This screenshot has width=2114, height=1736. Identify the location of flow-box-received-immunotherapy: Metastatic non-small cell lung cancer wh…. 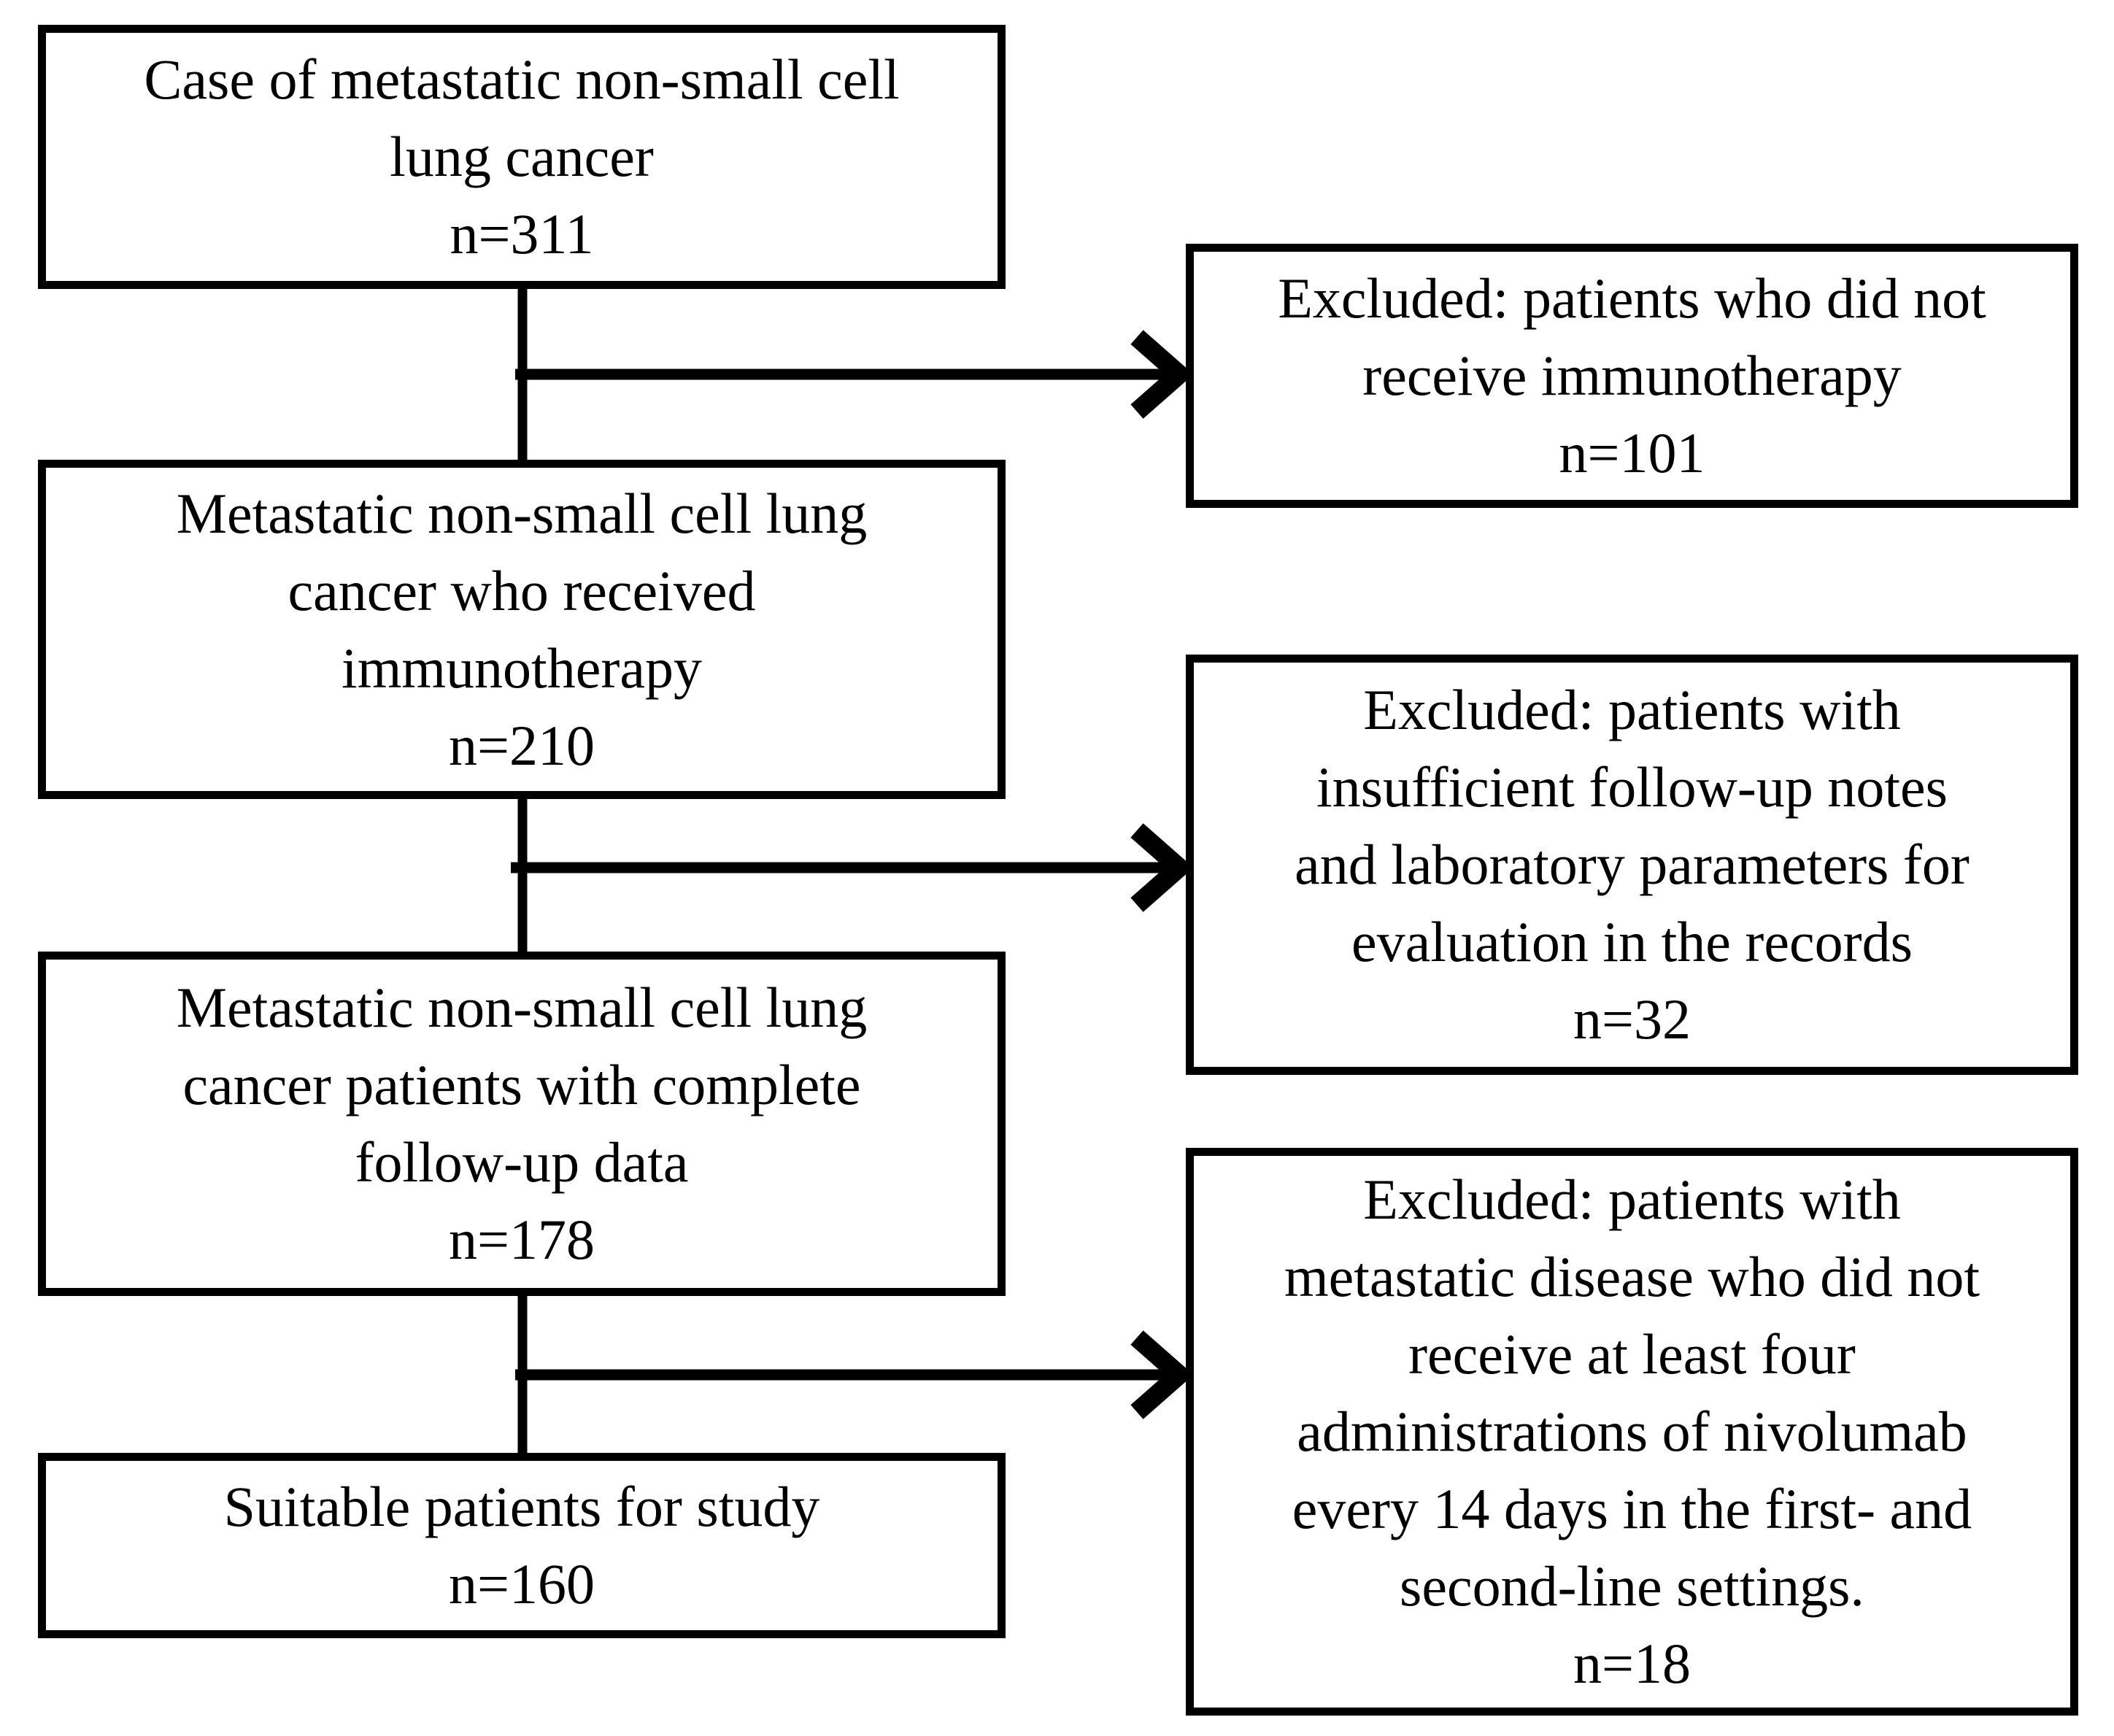
(522, 629).